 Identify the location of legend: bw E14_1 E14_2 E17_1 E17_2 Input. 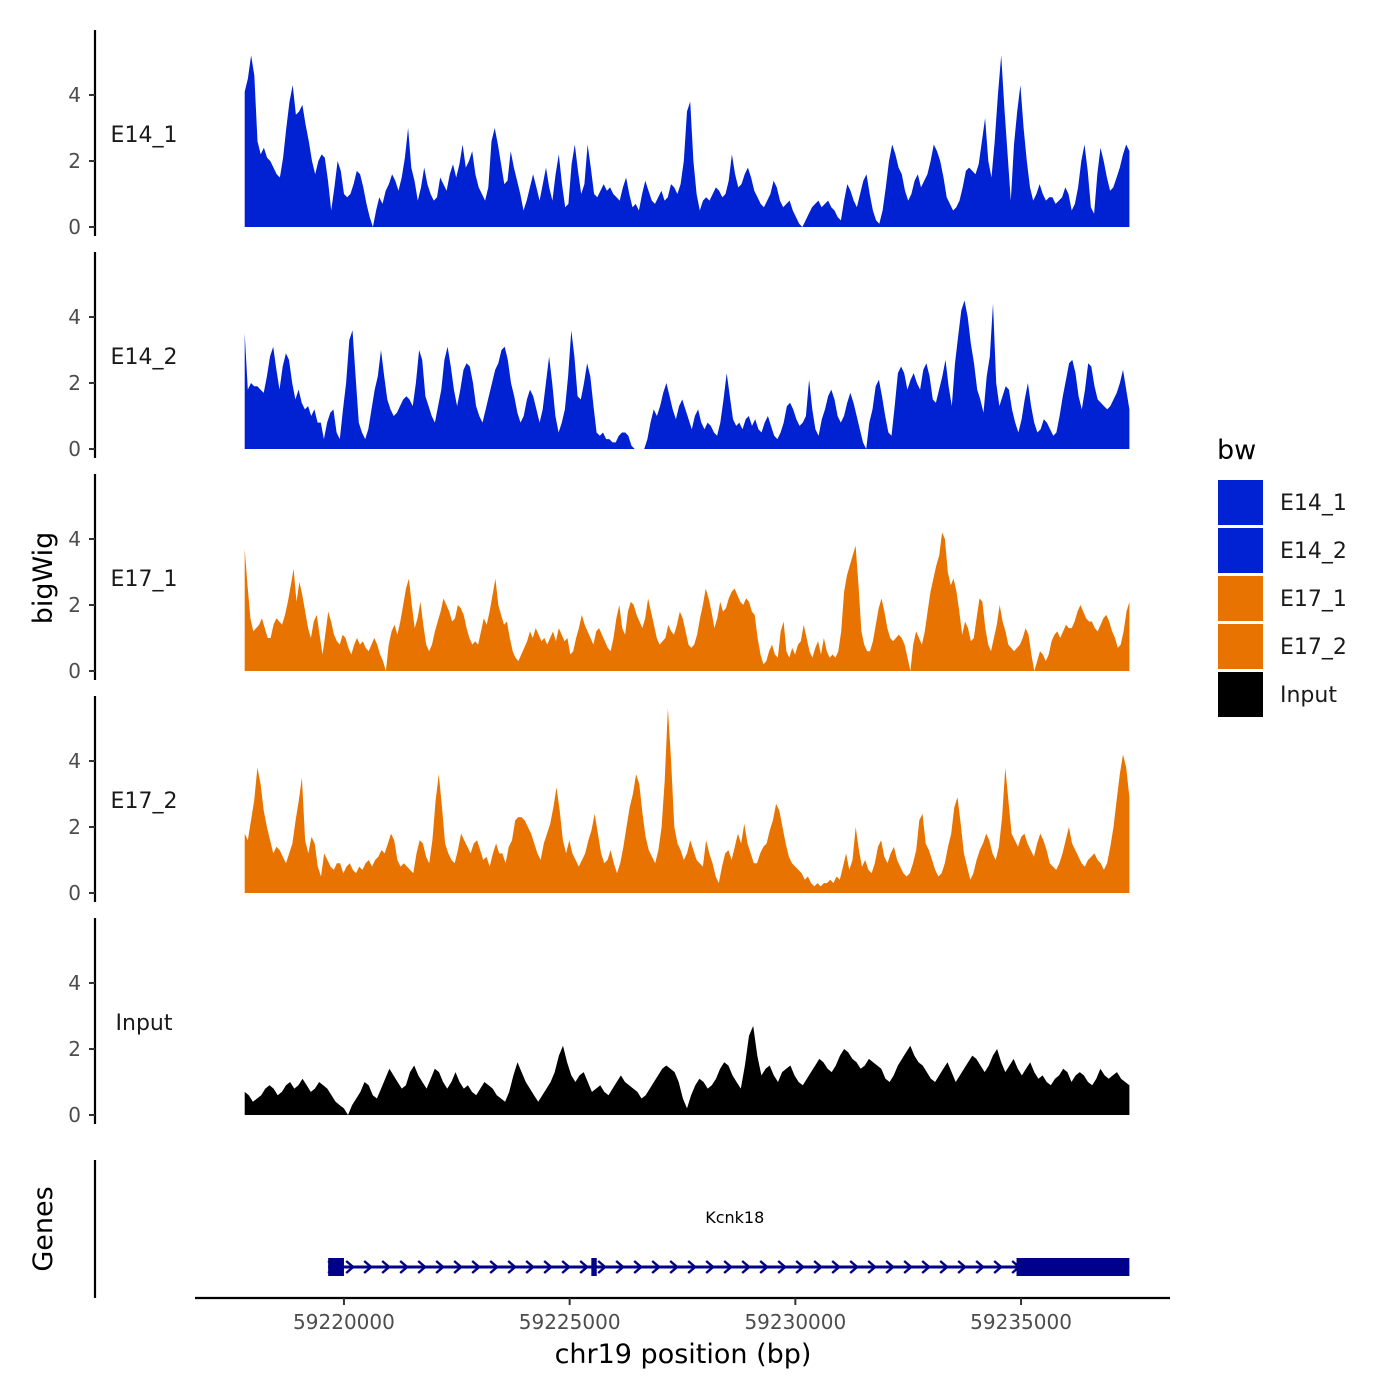
(1282, 576).